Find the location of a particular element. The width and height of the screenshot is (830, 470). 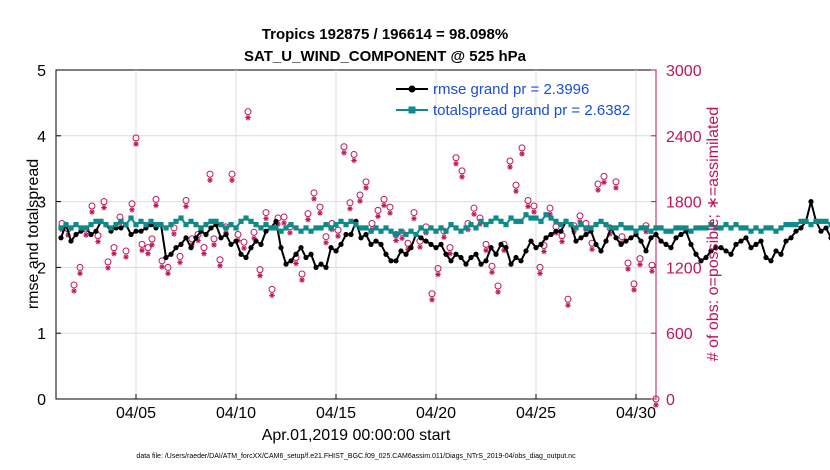

x-tick-label: 04/30 is located at coordinates (636, 413).